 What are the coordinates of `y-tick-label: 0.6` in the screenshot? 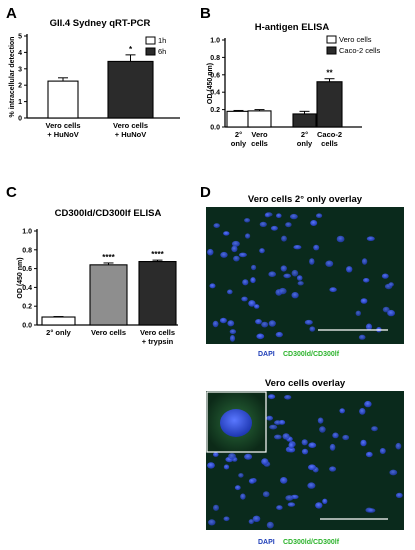 It's located at (27, 269).